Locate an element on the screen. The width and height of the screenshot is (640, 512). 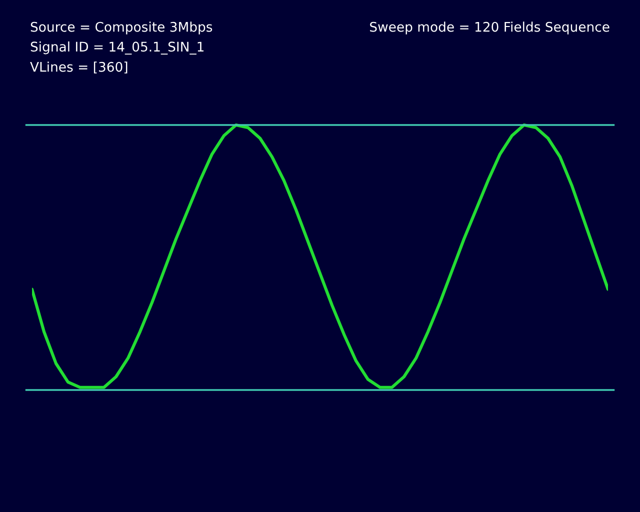
text: Signal ID = 14_05.1_SIN_1 is located at coordinates (117, 48).